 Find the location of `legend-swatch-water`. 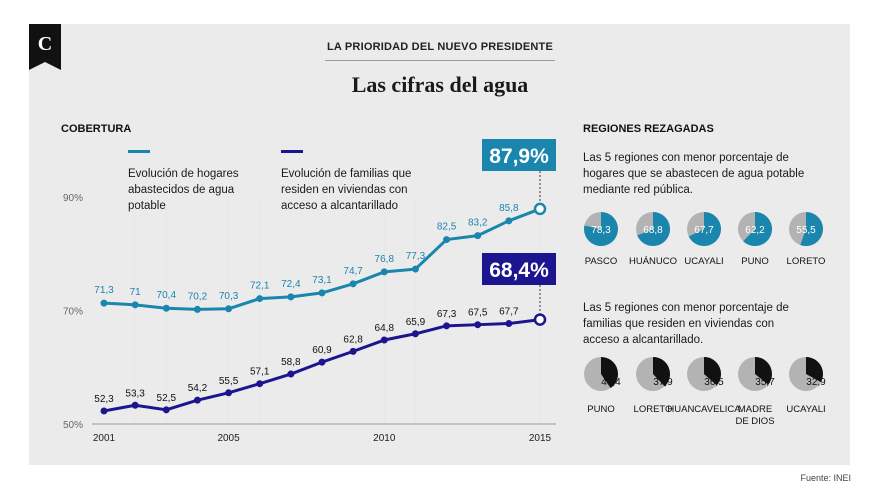

legend-swatch-water is located at coordinates (139, 151).